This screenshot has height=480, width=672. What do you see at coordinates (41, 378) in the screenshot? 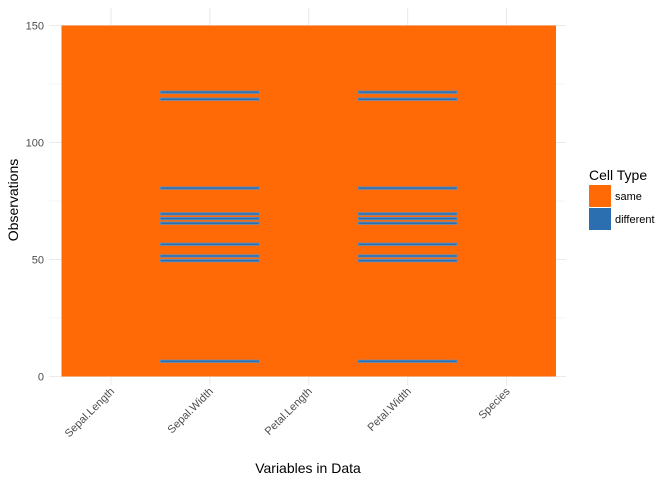
I see `y-tick-label: 0` at bounding box center [41, 378].